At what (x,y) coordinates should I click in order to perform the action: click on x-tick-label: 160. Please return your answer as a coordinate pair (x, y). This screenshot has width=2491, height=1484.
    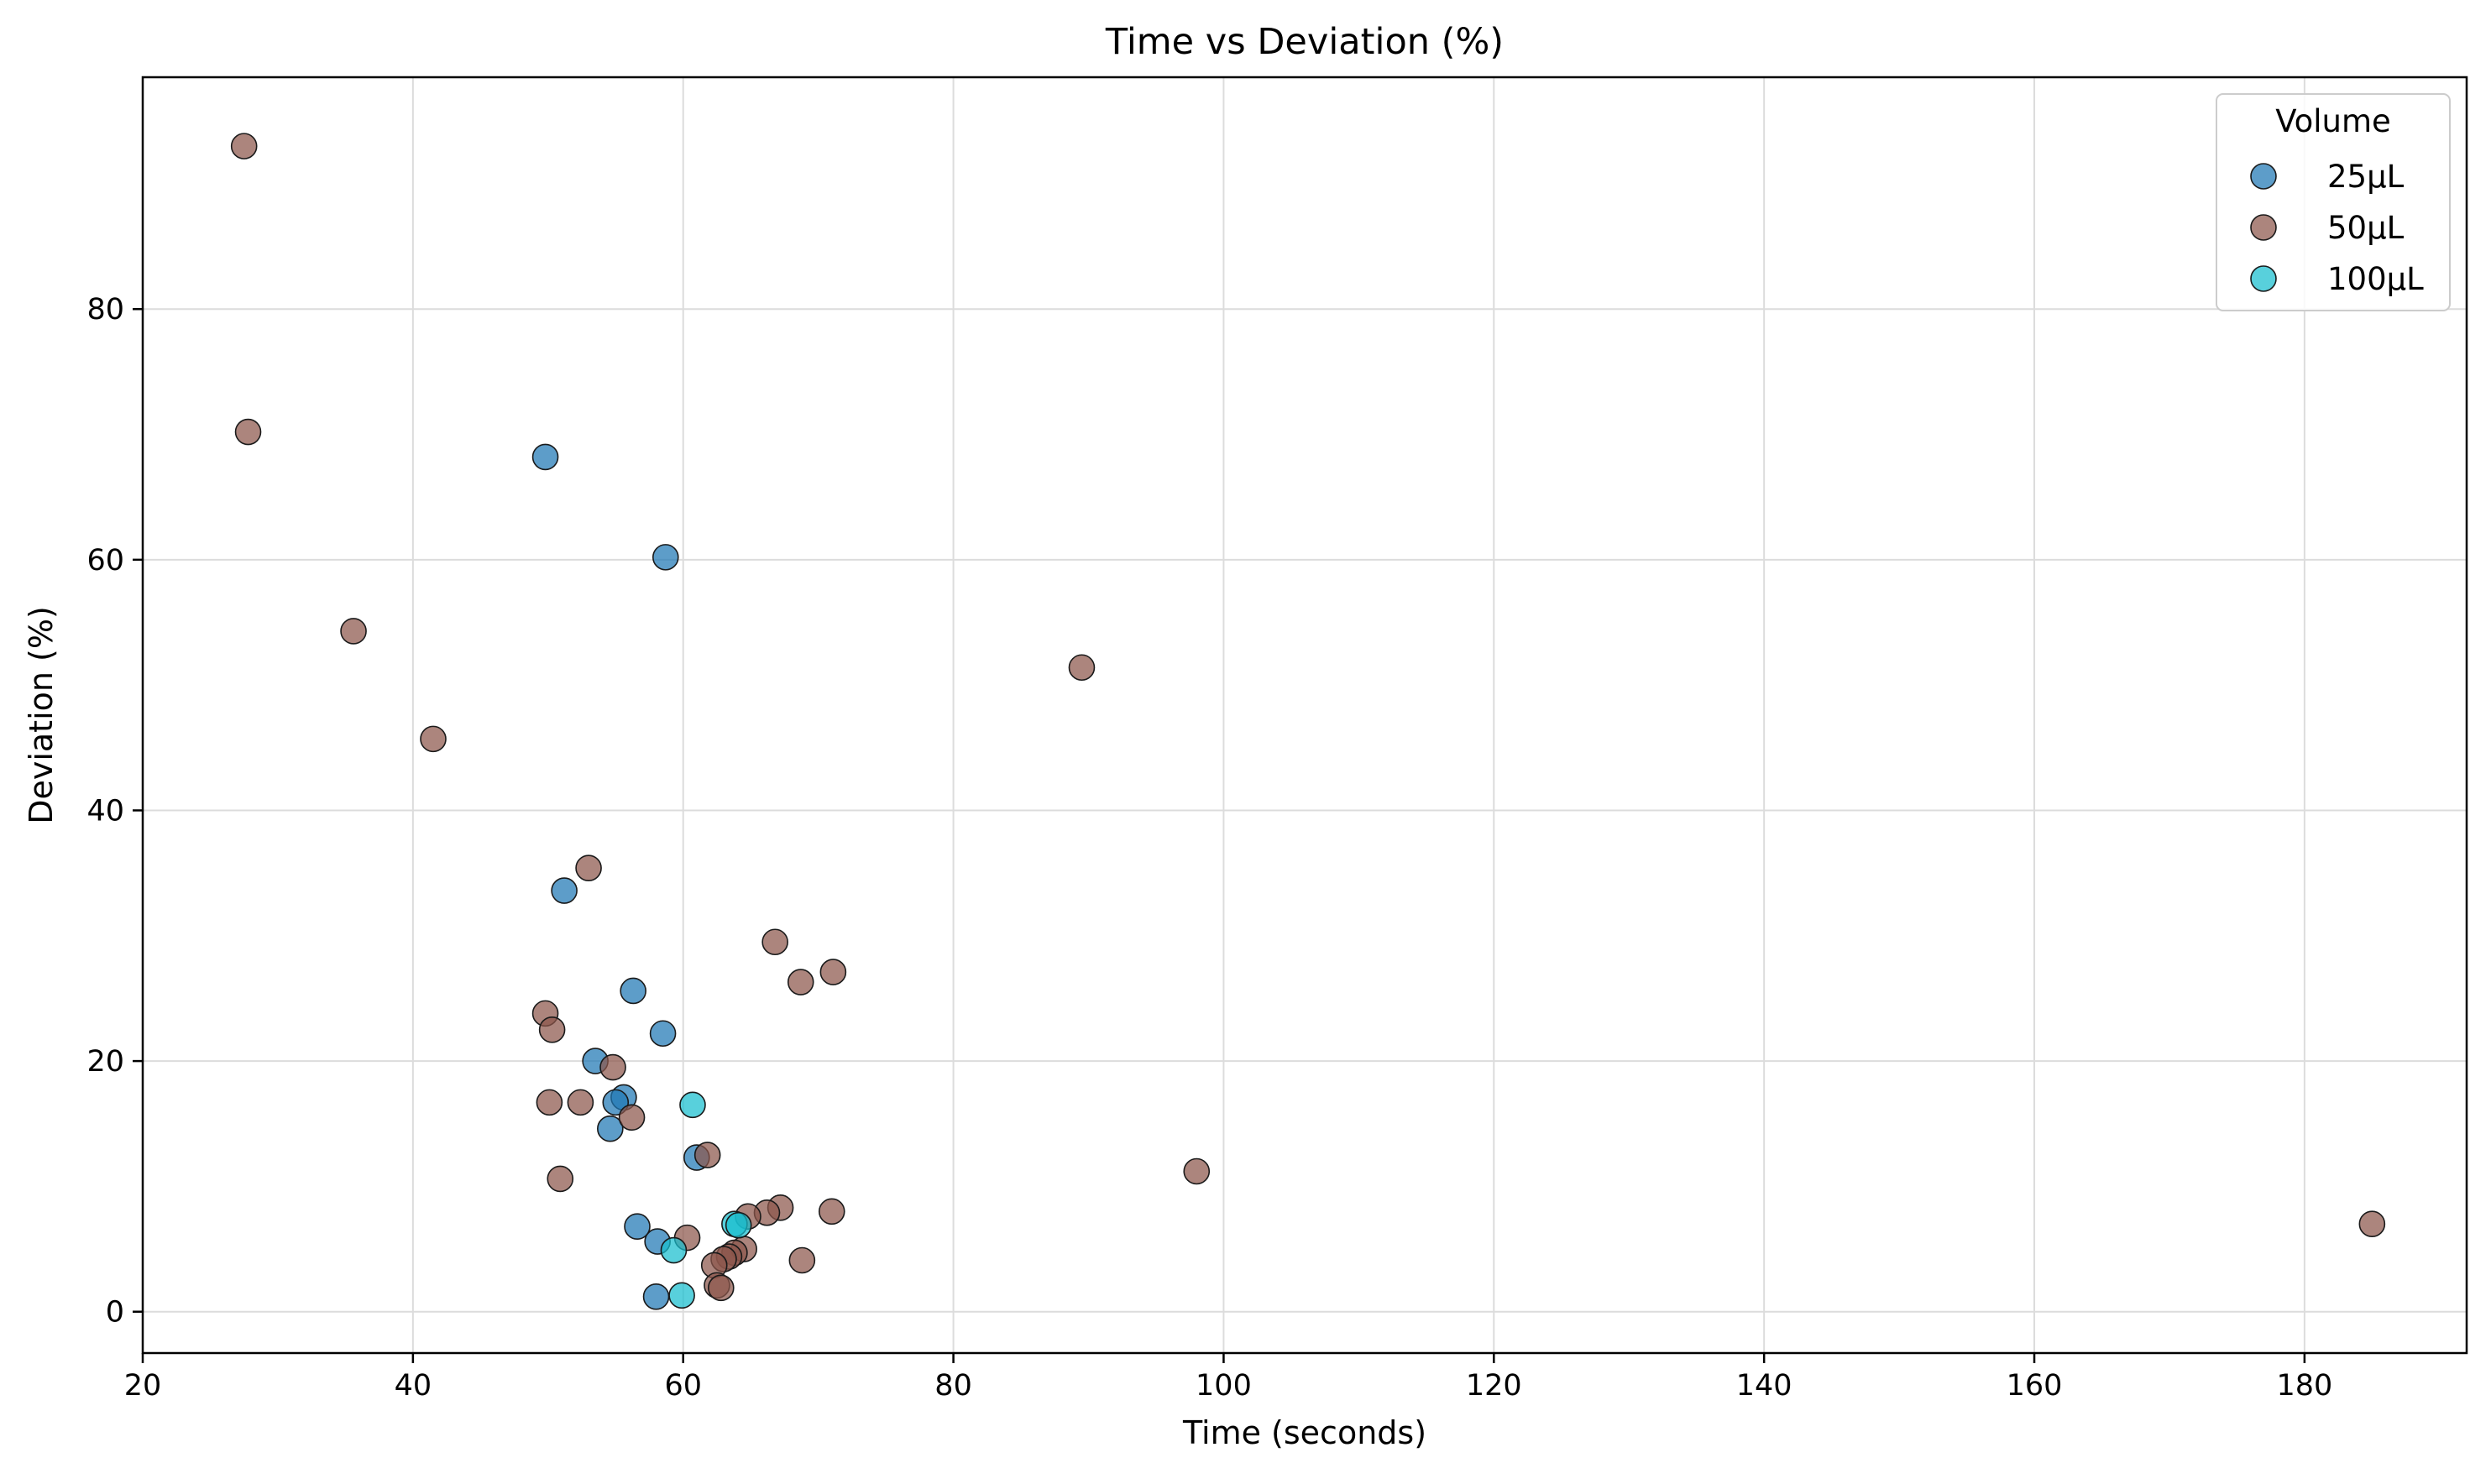
    Looking at the image, I should click on (2035, 1386).